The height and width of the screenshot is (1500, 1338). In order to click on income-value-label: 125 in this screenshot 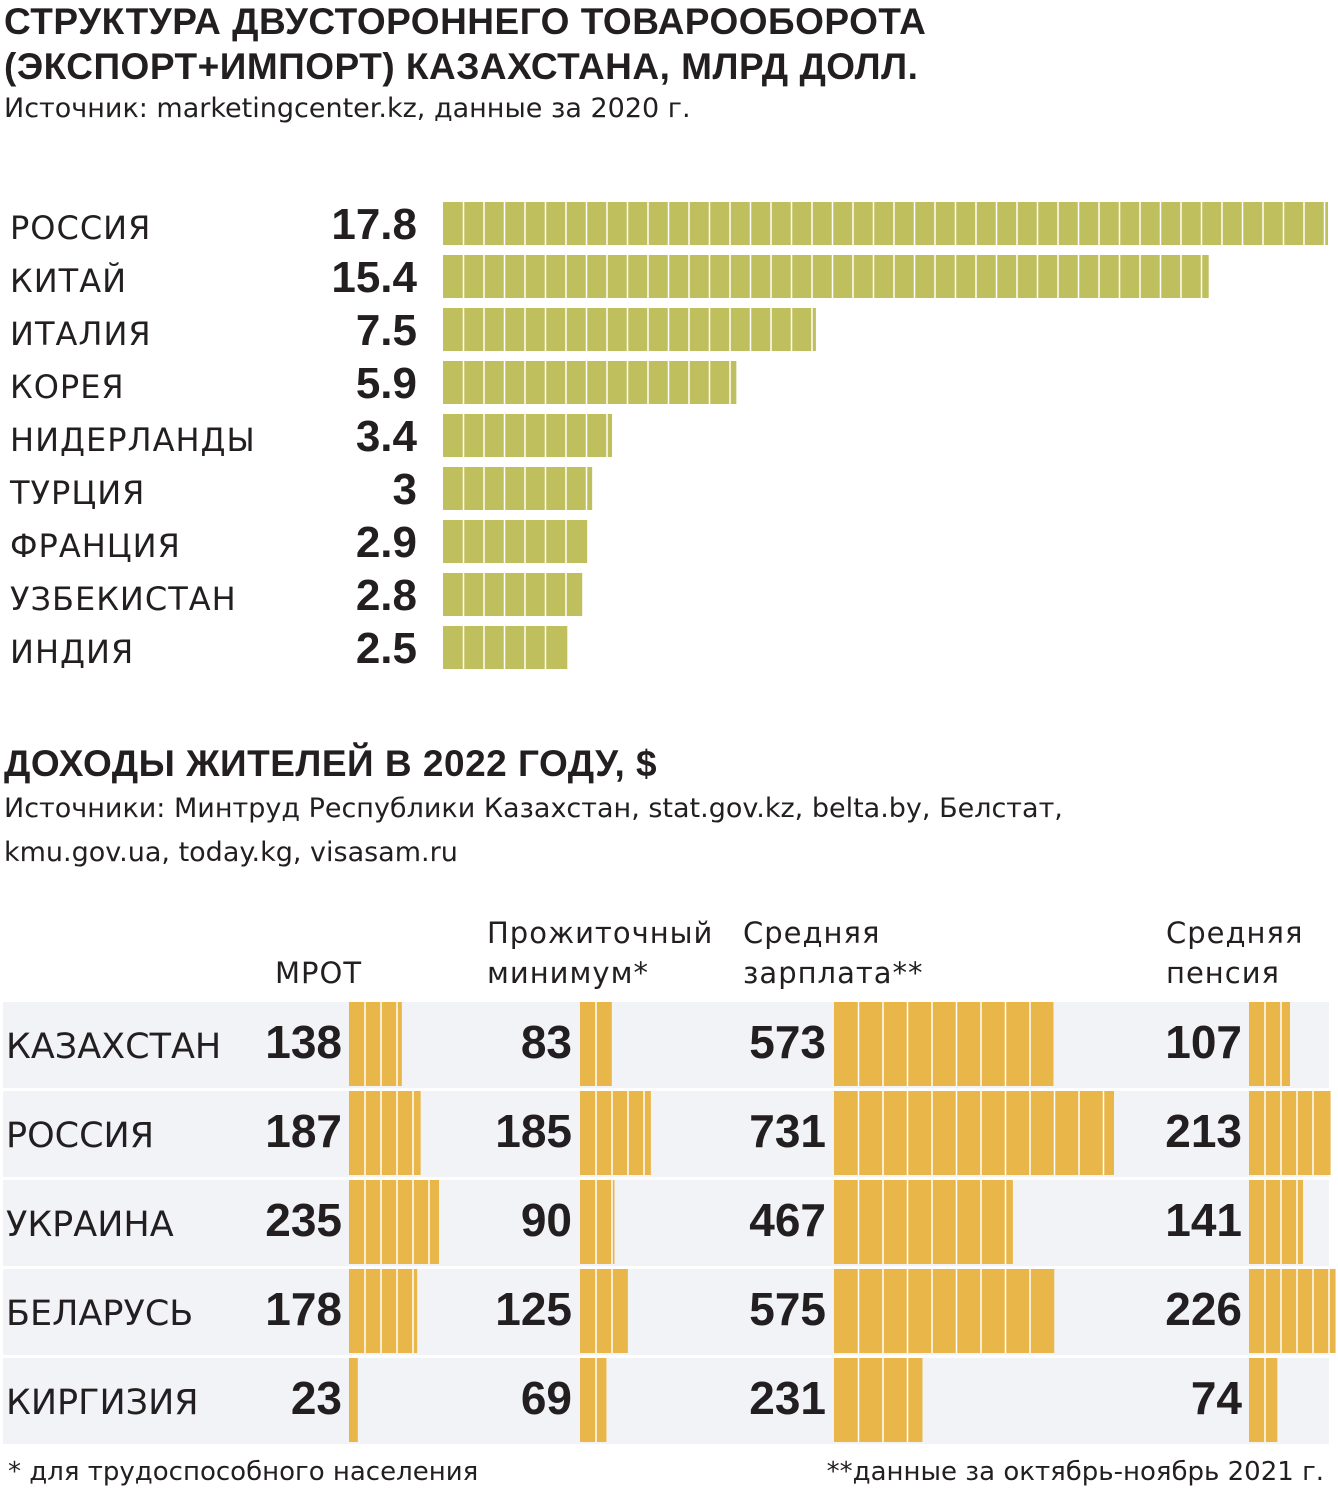, I will do `click(533, 1309)`.